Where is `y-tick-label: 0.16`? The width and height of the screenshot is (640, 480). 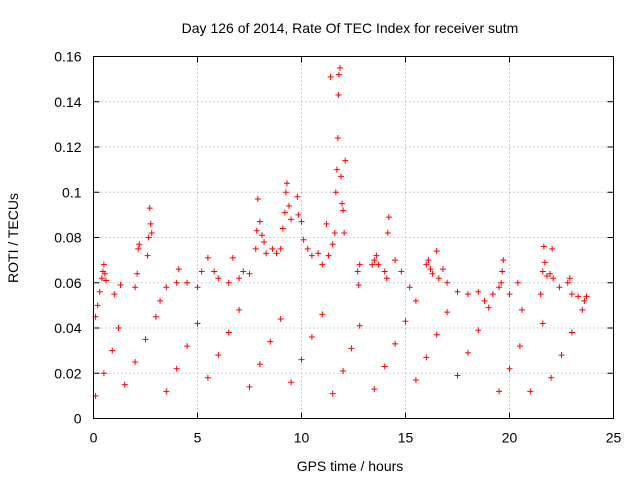 y-tick-label: 0.16 is located at coordinates (67, 57).